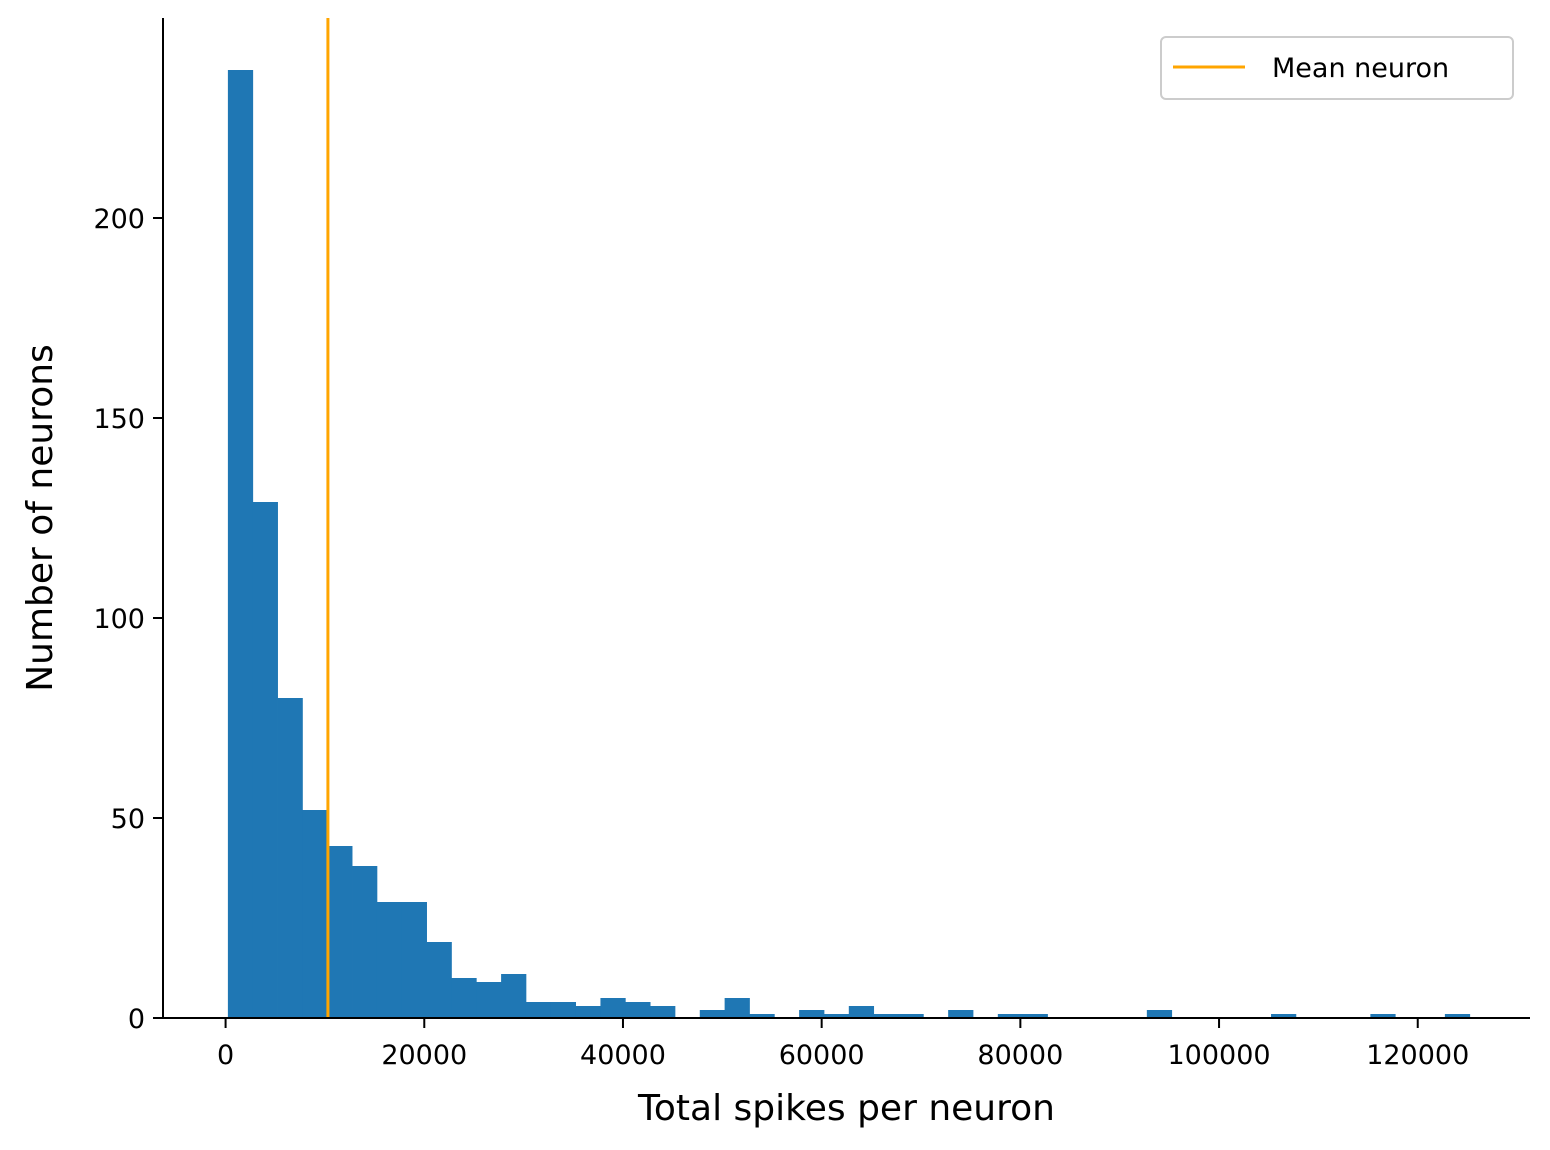 This screenshot has width=1550, height=1150. Describe the element at coordinates (119, 219) in the screenshot. I see `y-tick-label: 200` at that location.